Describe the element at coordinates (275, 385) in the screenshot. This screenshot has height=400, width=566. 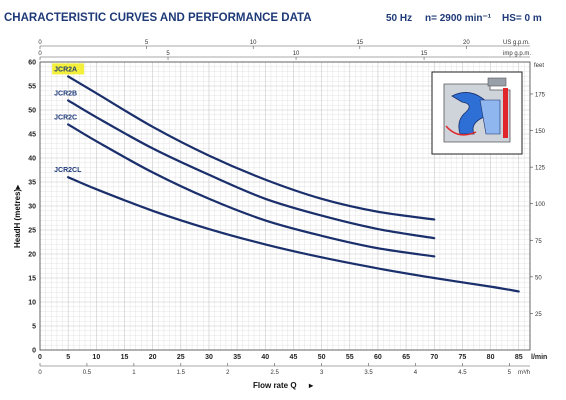
I see `x-axis-label: Flow rate Q` at that location.